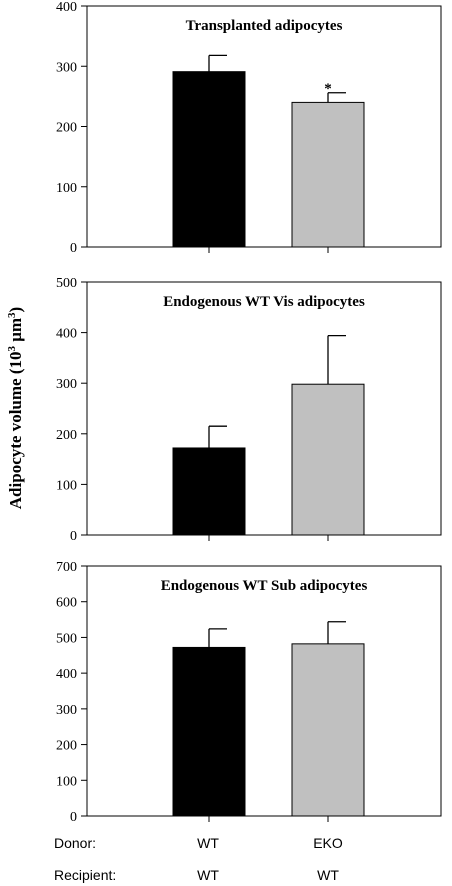  What do you see at coordinates (198, 859) in the screenshot?
I see `footer-table: Donor: WT EKO Recipient: WT WT` at bounding box center [198, 859].